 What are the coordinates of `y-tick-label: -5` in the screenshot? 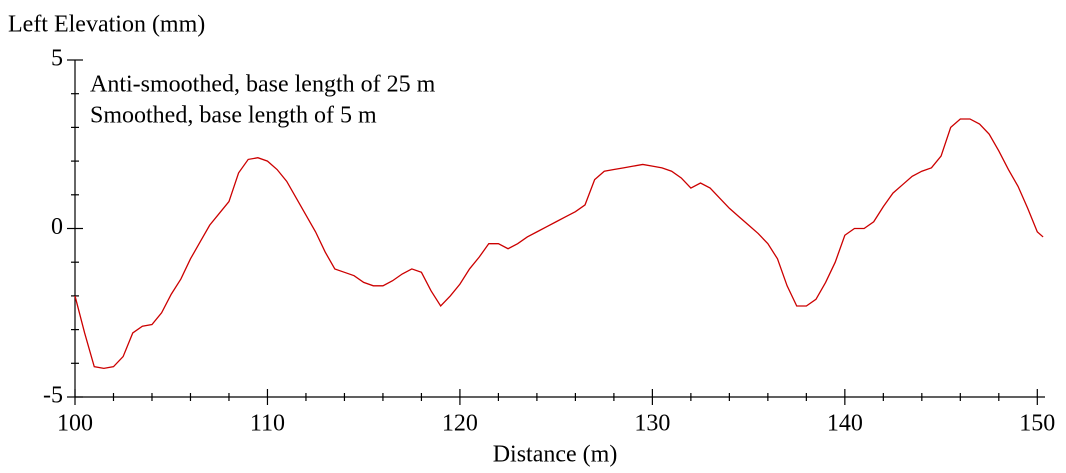 It's located at (53, 396).